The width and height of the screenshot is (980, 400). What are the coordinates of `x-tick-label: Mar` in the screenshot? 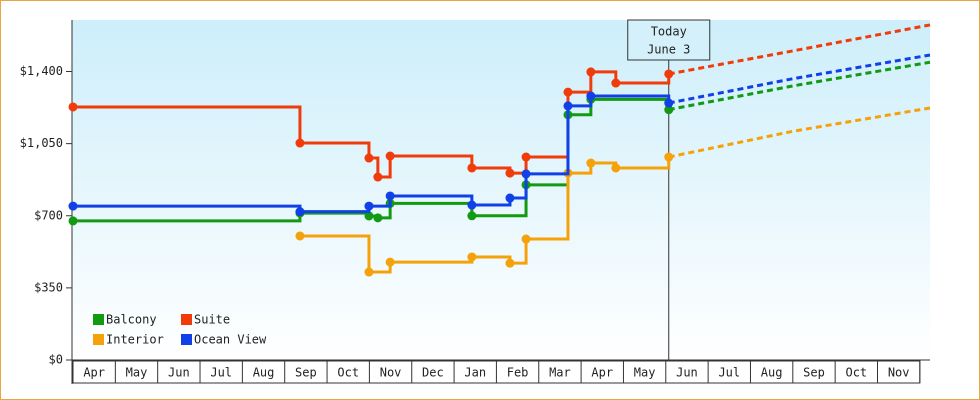 It's located at (560, 373).